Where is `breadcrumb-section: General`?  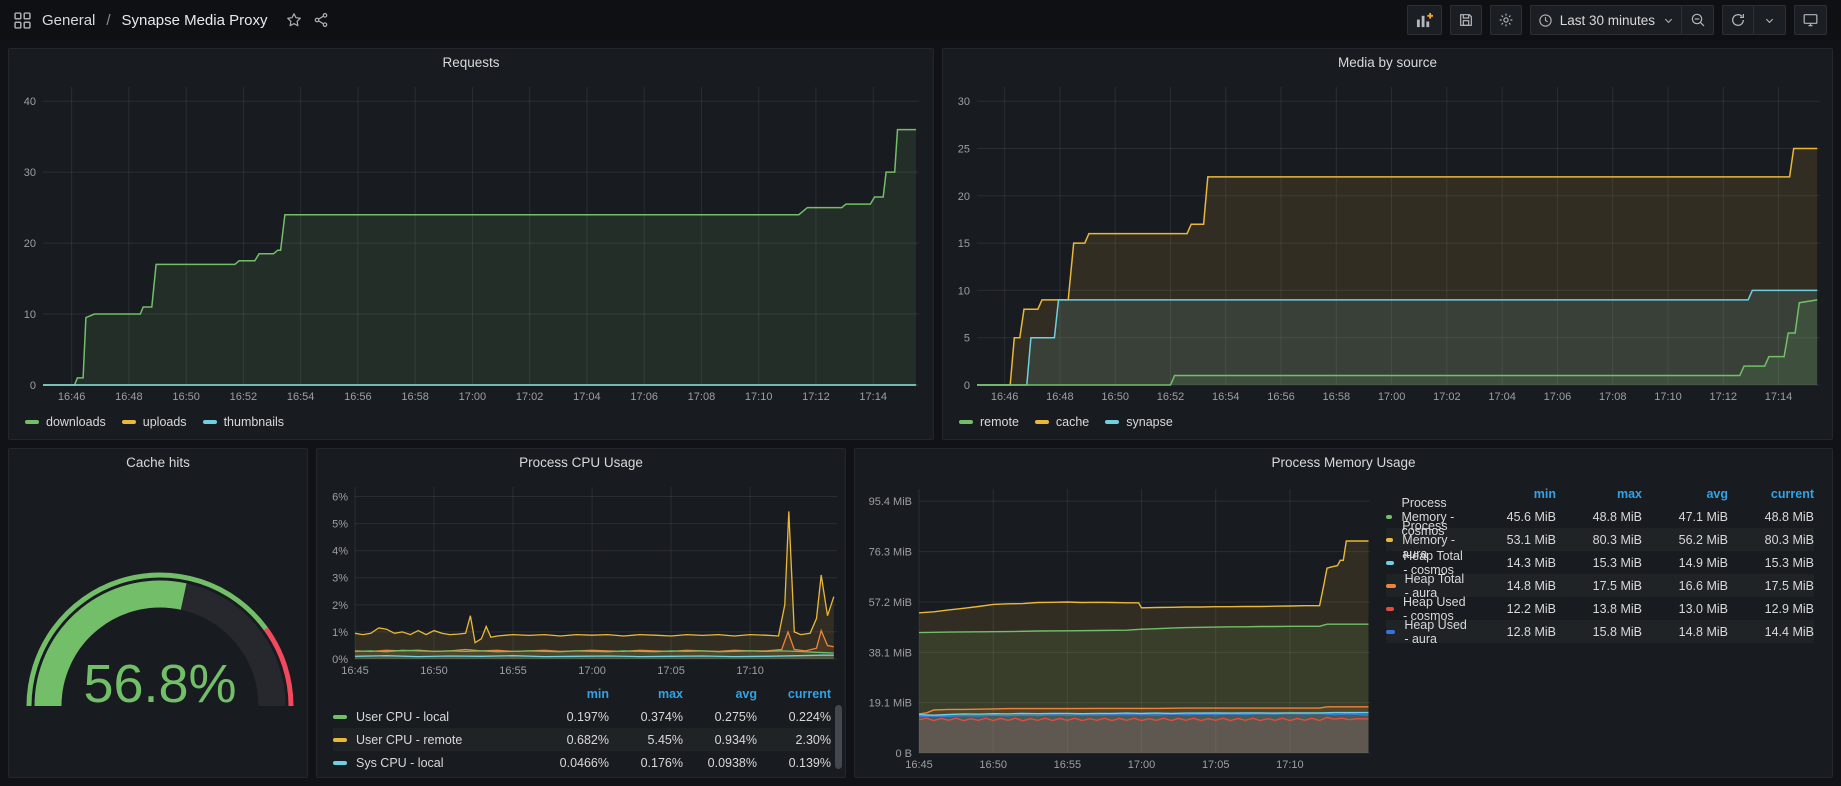 breadcrumb-section: General is located at coordinates (69, 20).